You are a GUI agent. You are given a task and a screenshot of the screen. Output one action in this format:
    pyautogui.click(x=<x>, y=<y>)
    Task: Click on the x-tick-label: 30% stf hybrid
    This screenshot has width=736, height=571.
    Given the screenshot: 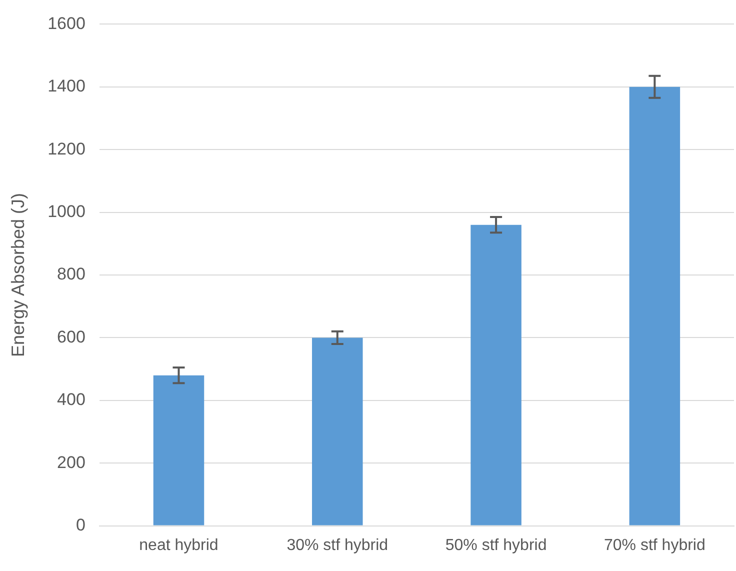 What is the action you would take?
    pyautogui.click(x=337, y=545)
    